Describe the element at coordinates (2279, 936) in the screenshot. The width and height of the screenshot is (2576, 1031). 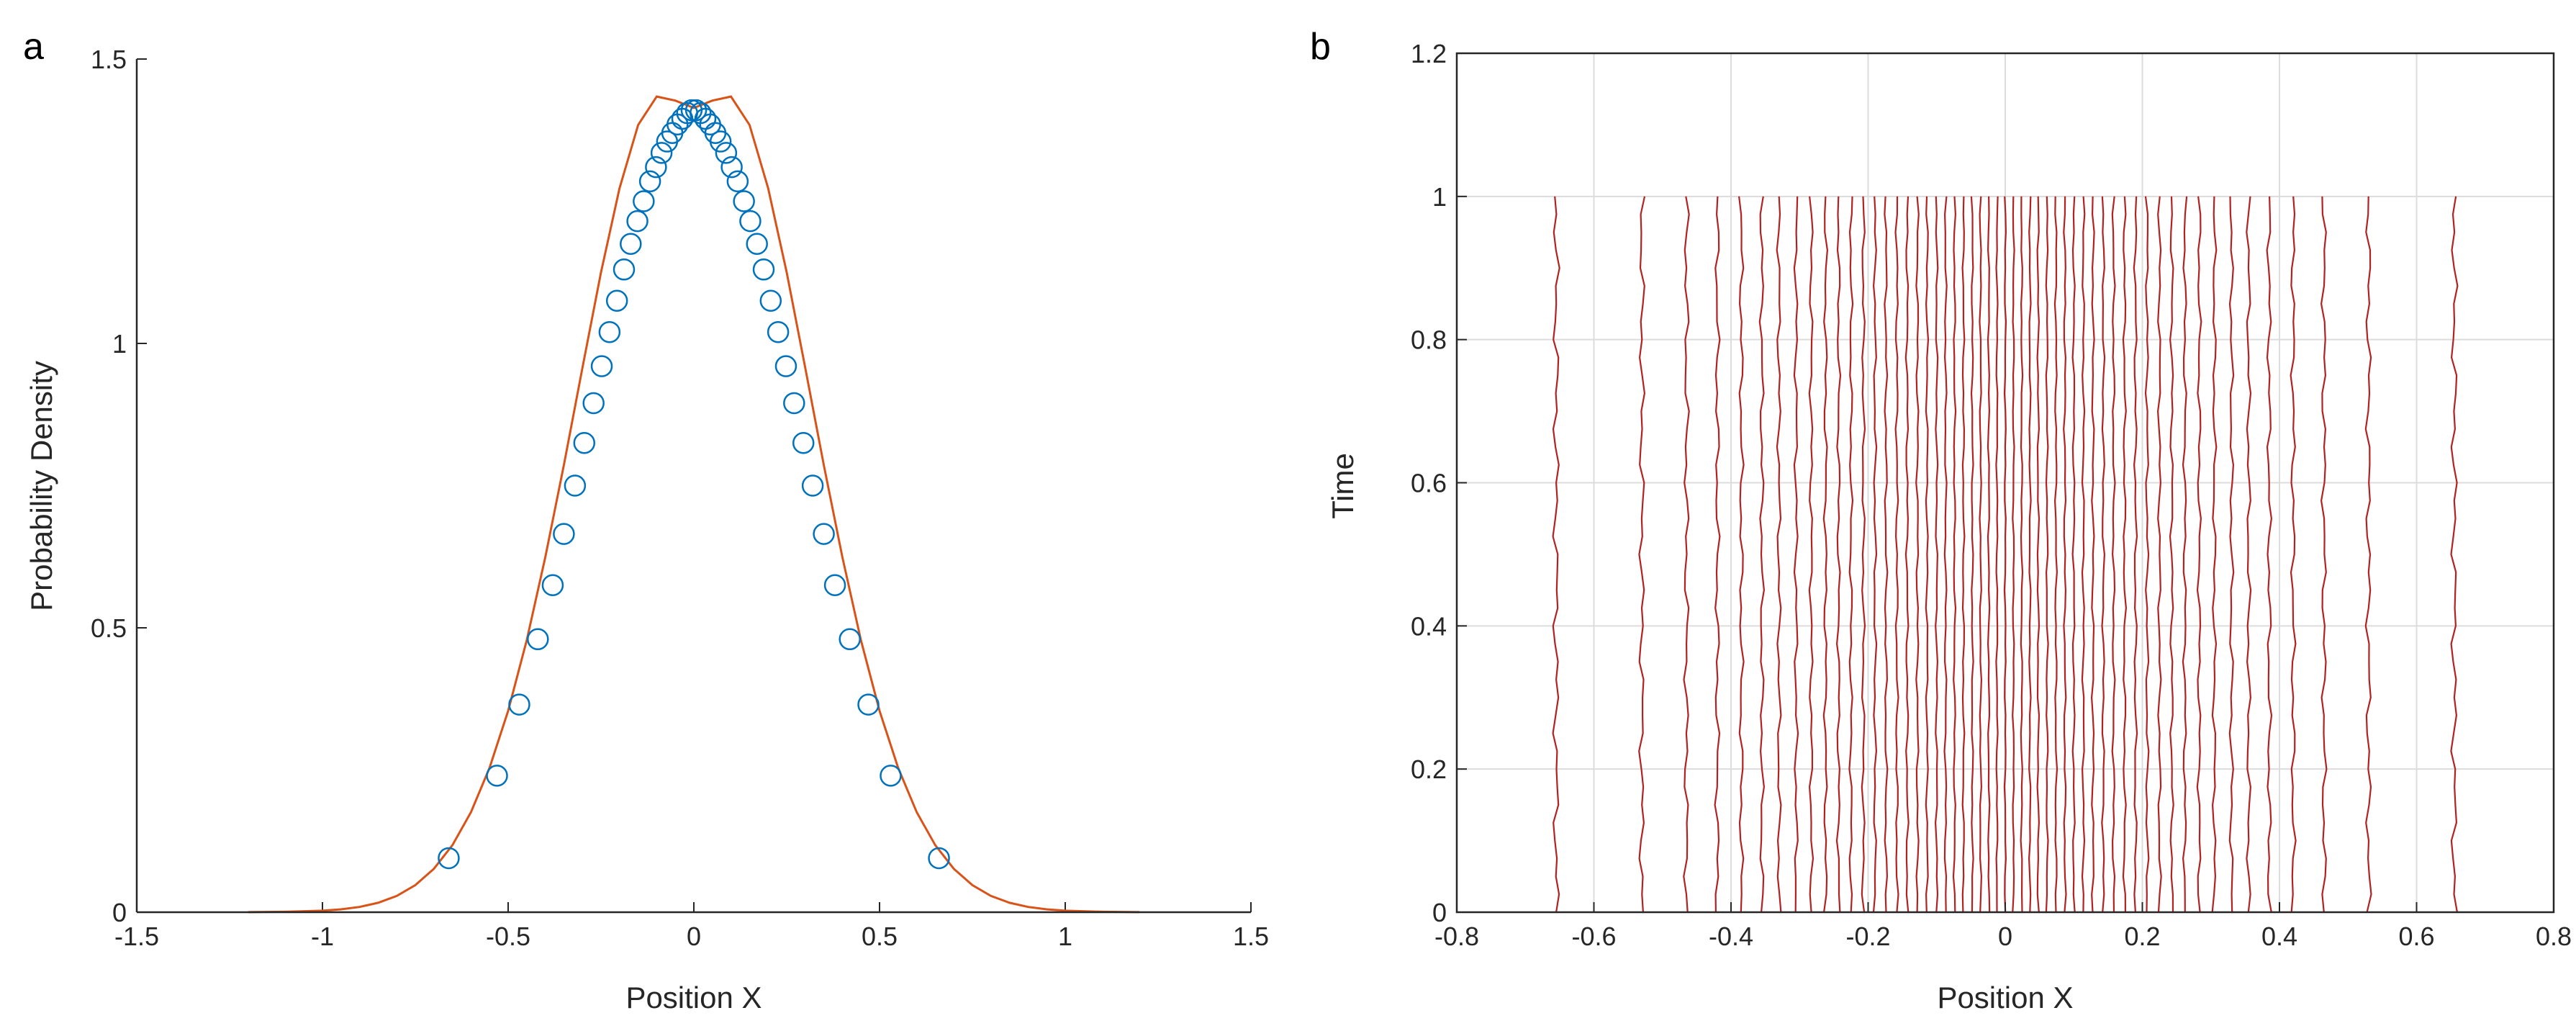
I see `panel-b-xtick-label: 0.4` at that location.